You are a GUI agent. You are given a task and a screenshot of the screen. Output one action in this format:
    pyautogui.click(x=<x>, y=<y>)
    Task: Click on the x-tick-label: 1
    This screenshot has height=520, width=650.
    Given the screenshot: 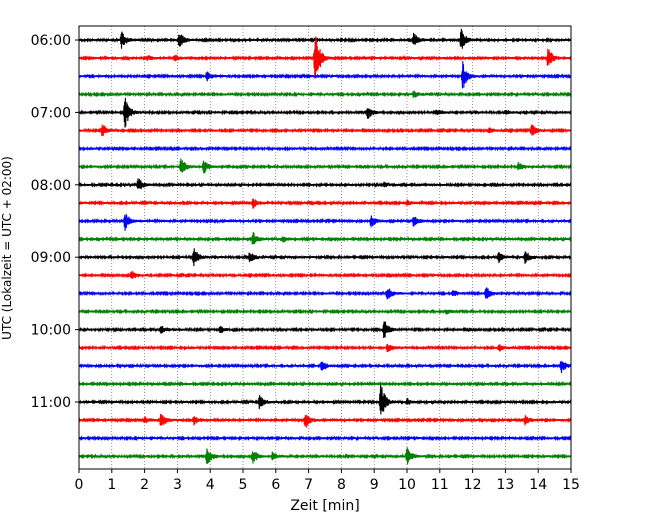 What is the action you would take?
    pyautogui.click(x=111, y=485)
    